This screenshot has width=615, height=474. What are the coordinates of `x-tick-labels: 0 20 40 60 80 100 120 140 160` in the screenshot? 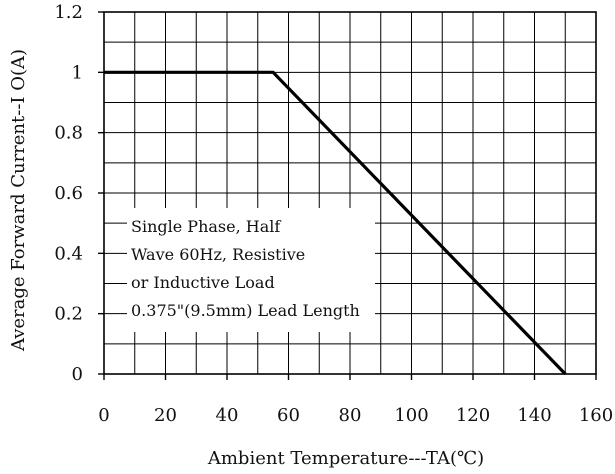 It's located at (355, 415).